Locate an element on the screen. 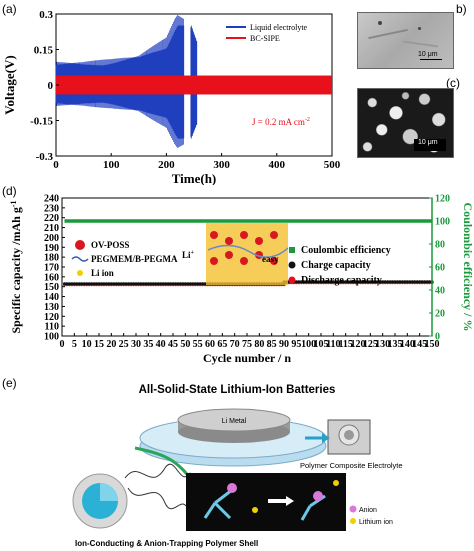 This screenshot has width=474, height=551. x-tick-label: 125 is located at coordinates (370, 344).